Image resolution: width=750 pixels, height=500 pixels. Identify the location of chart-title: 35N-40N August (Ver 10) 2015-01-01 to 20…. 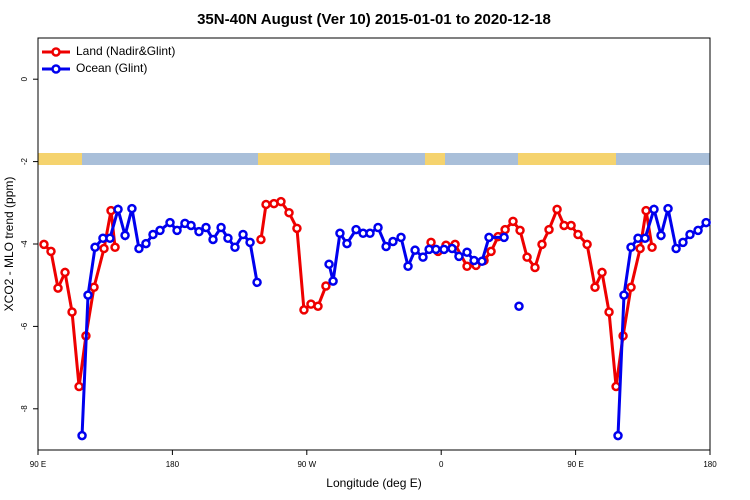
(374, 19).